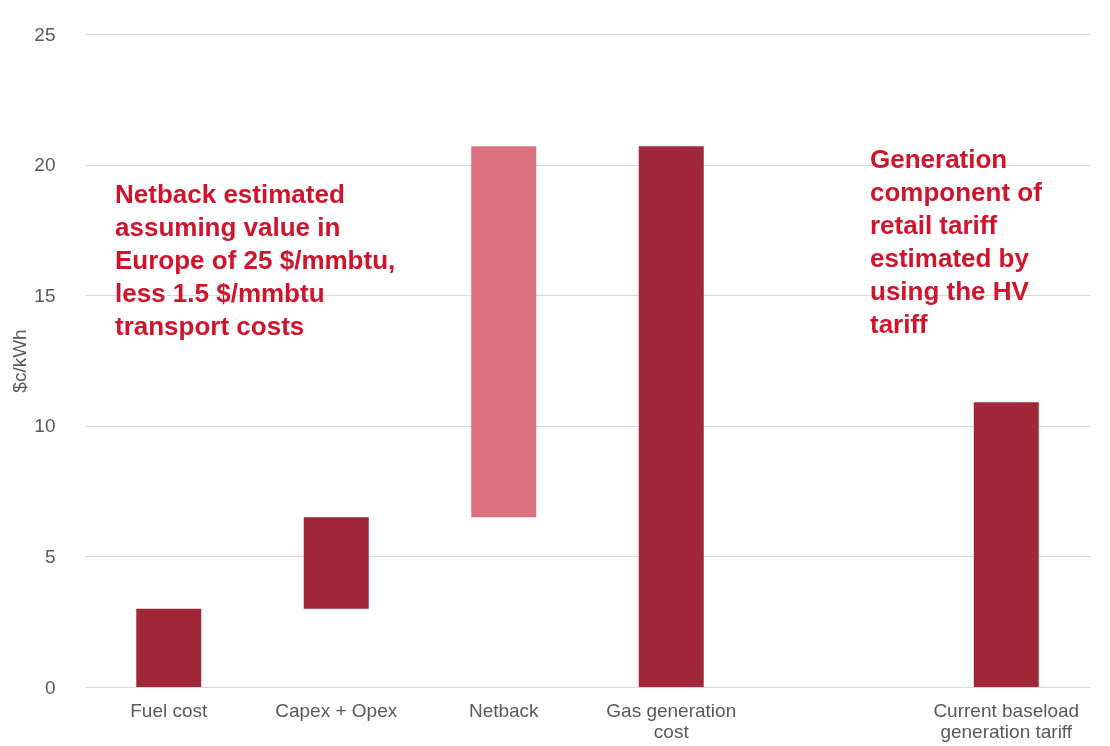 The image size is (1110, 746). What do you see at coordinates (45, 34) in the screenshot?
I see `y-tick-label: 25` at bounding box center [45, 34].